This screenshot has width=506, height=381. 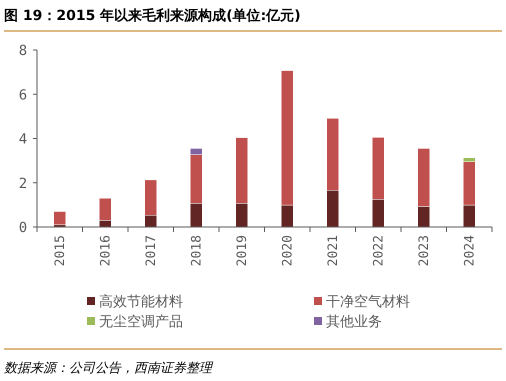 What do you see at coordinates (196, 250) in the screenshot?
I see `xtick: 2018` at bounding box center [196, 250].